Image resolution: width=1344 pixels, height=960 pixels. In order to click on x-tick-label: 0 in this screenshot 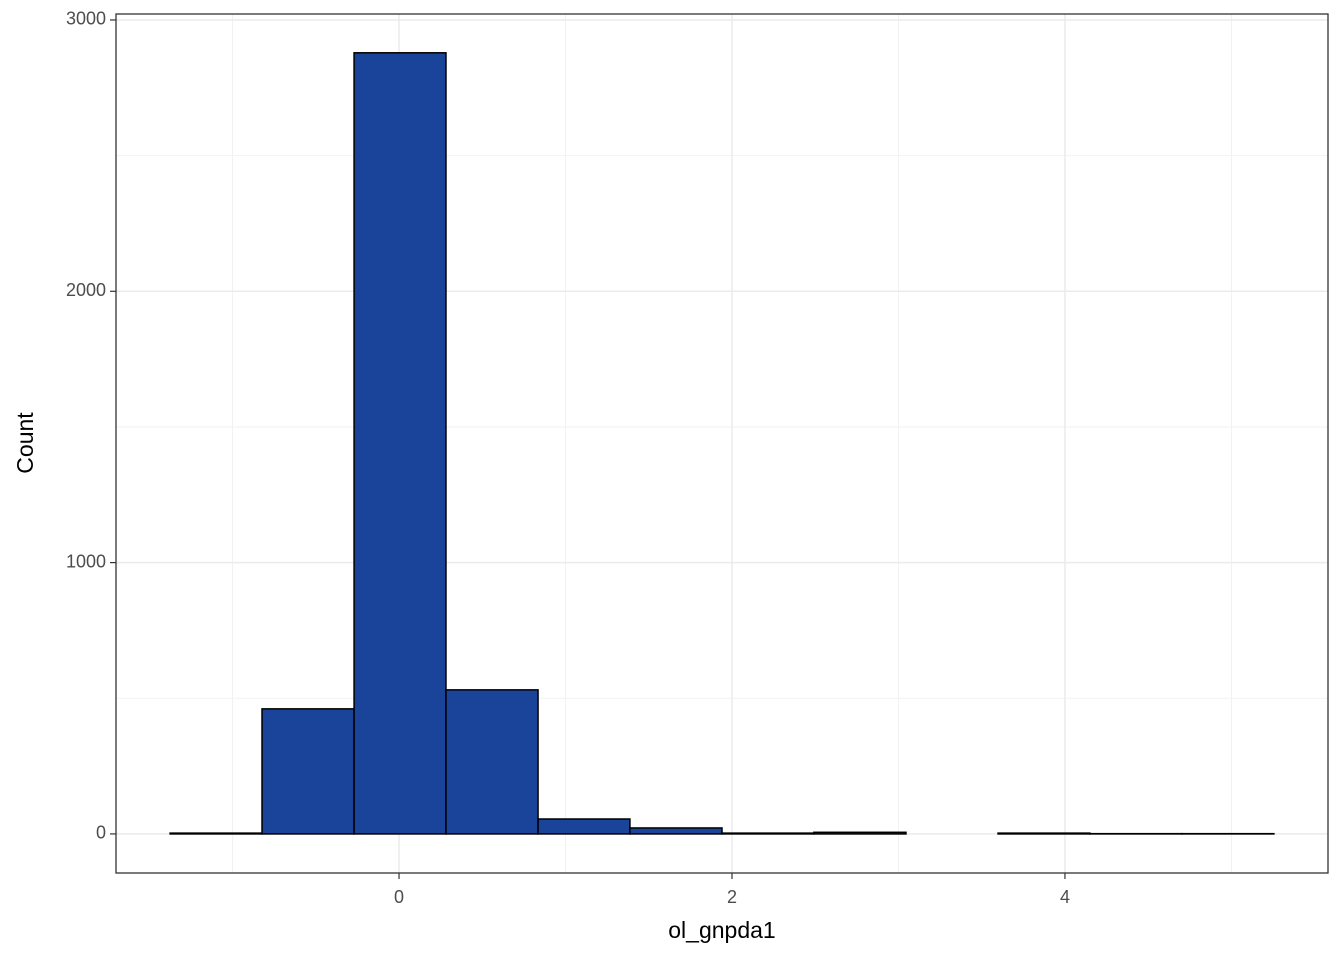, I will do `click(399, 897)`.